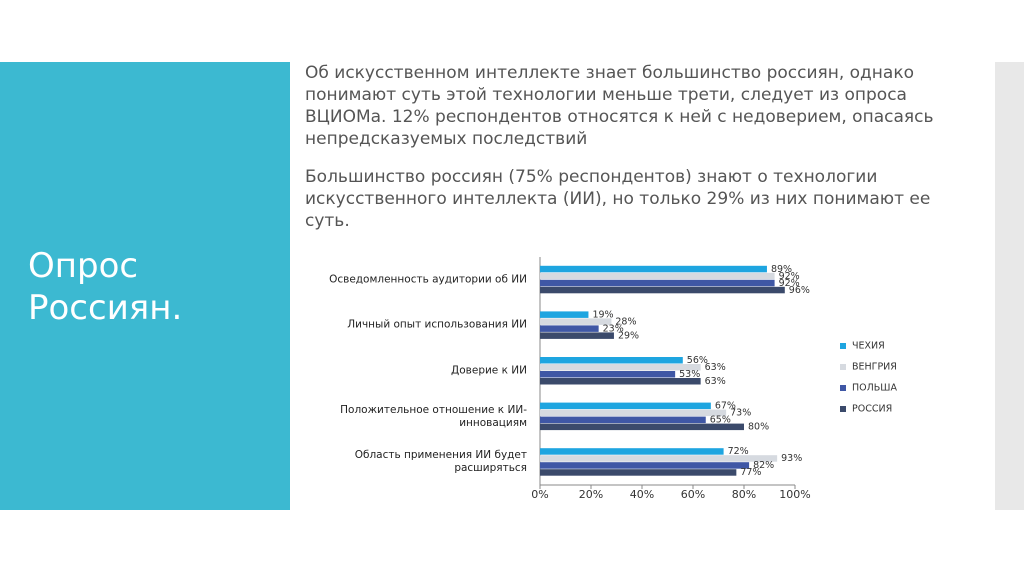 This screenshot has height=574, width=1024. What do you see at coordinates (791, 458) in the screenshot?
I see `data-label: 93%` at bounding box center [791, 458].